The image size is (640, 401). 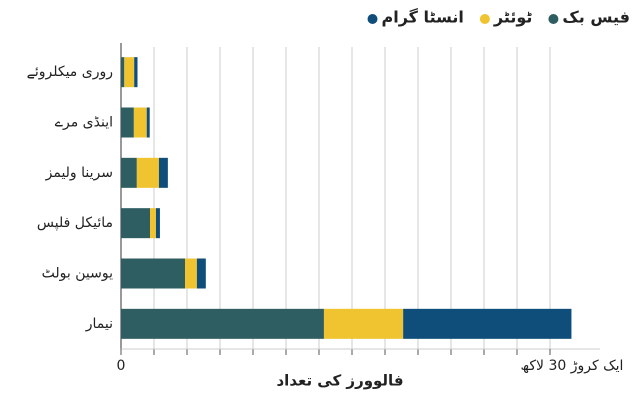 What do you see at coordinates (572, 366) in the screenshot?
I see `x-tick-label: ایک کروڑ 30 لاکھ` at bounding box center [572, 366].